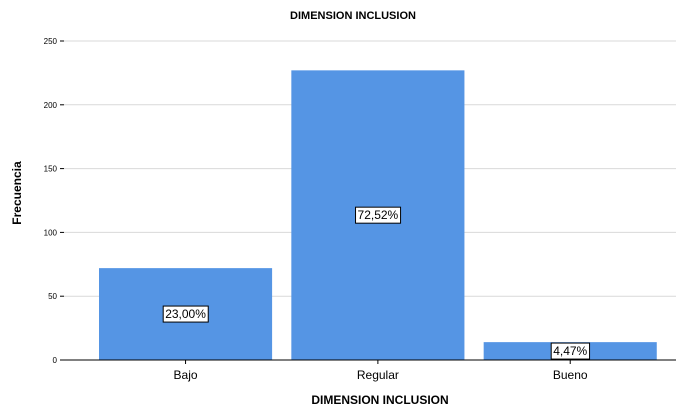  Describe the element at coordinates (51, 232) in the screenshot. I see `y-tick-label: 100` at that location.